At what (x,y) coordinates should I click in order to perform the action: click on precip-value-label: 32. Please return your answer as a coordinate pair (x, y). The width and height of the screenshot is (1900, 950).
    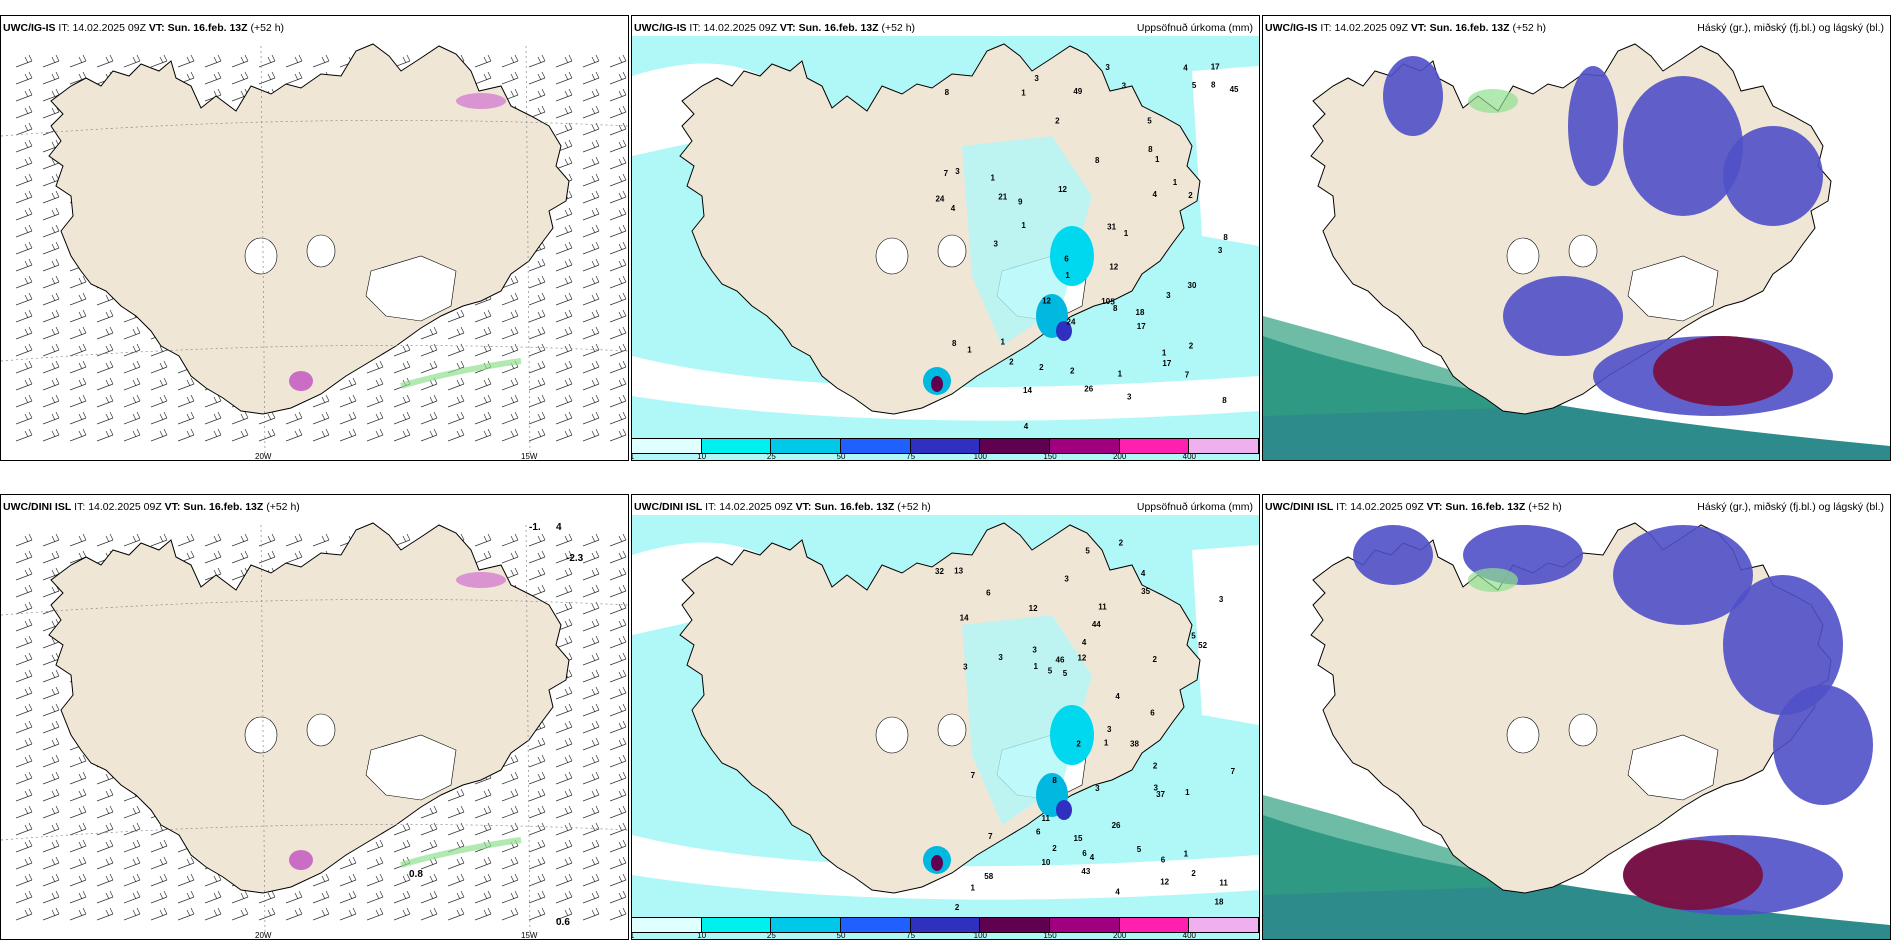
    Looking at the image, I should click on (939, 571).